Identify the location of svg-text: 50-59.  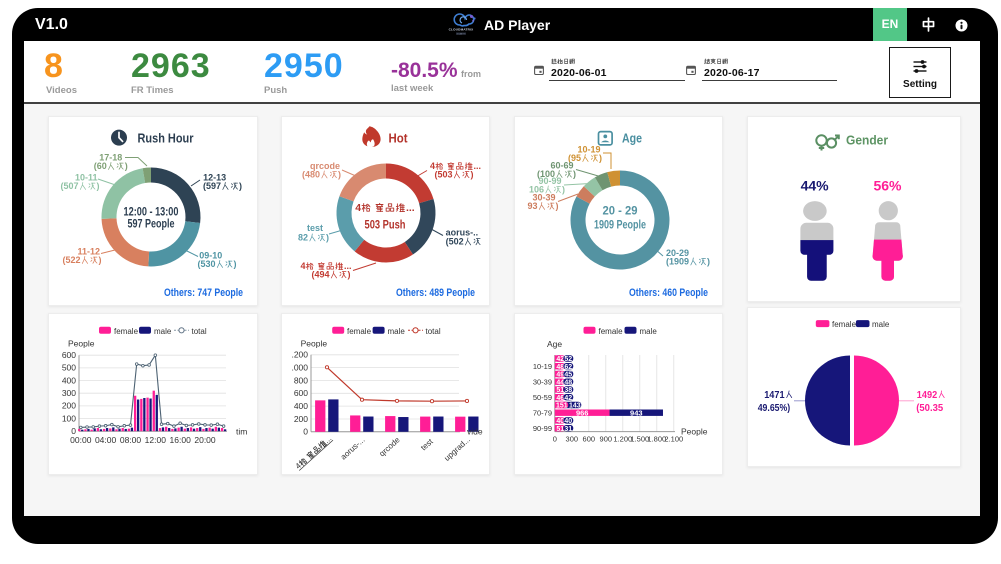
(542, 397).